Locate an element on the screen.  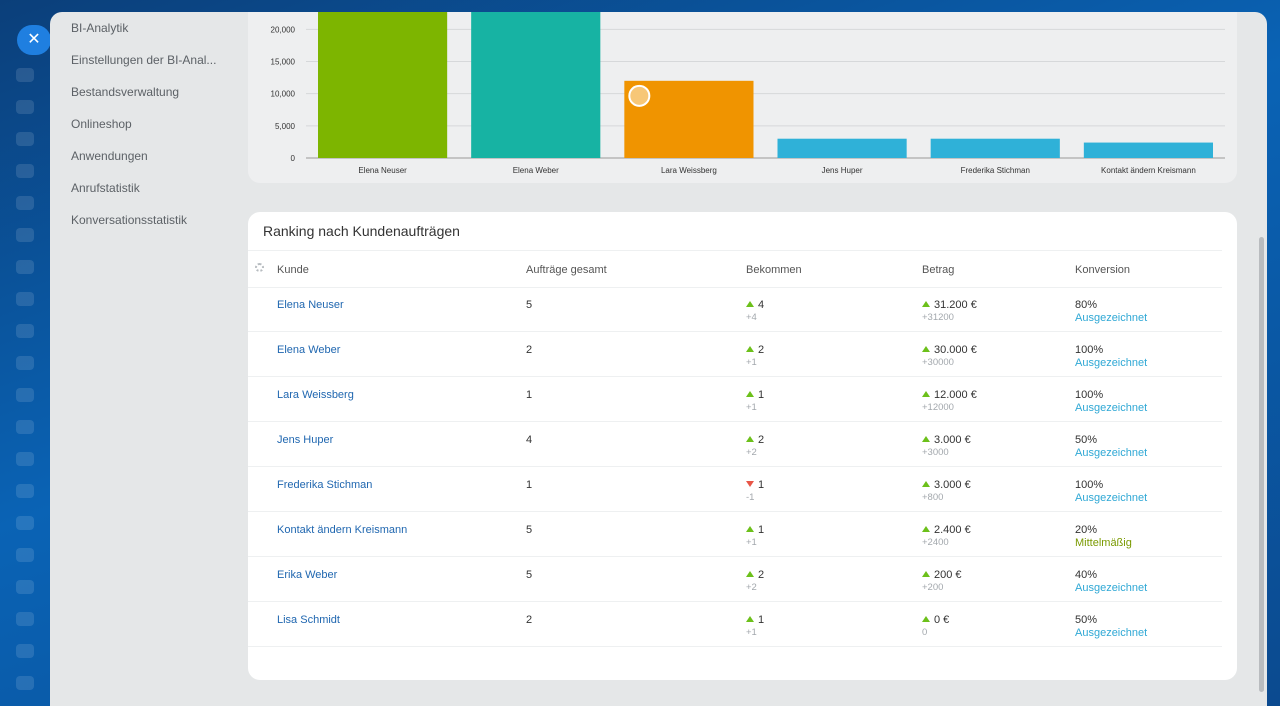
customer-link: Lisa Schmidt is located at coordinates (308, 620).